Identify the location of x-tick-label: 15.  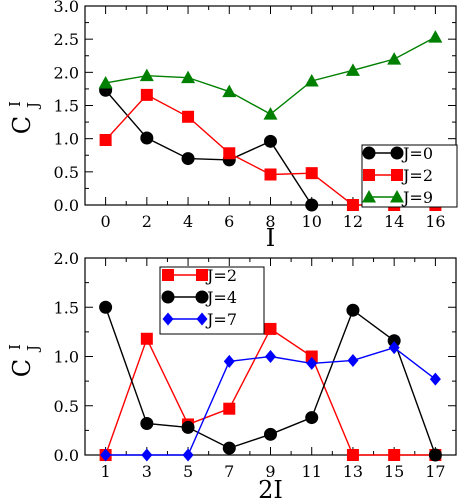
(394, 471).